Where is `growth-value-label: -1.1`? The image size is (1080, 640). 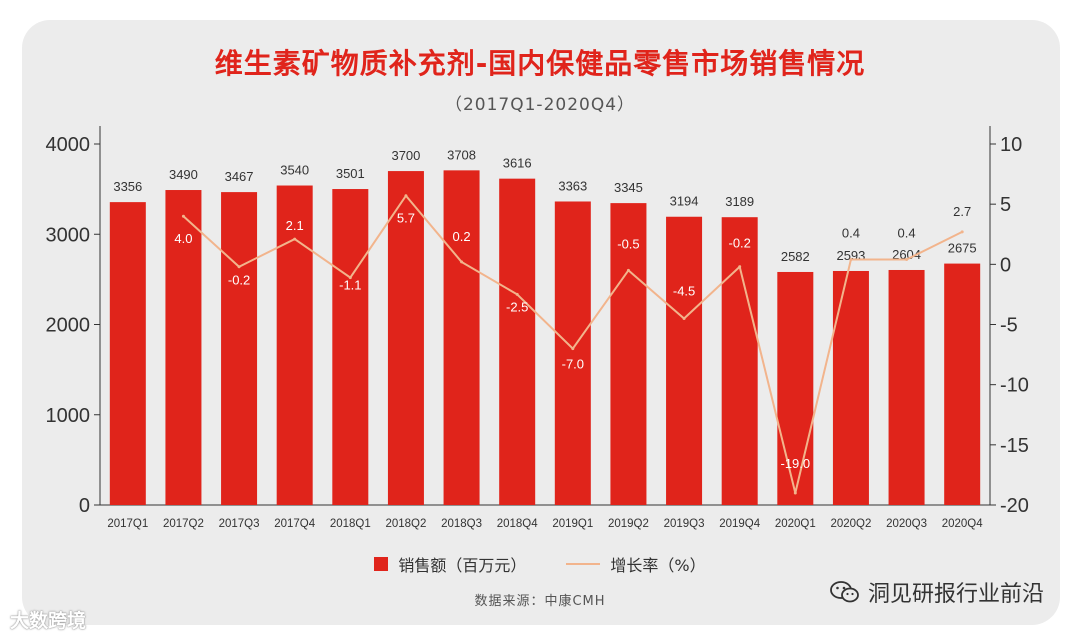 growth-value-label: -1.1 is located at coordinates (350, 285).